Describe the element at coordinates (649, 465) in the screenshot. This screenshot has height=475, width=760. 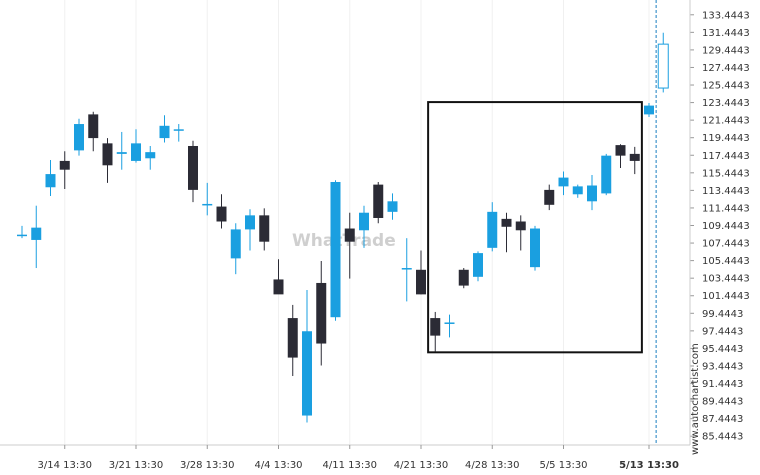
I see `x-tick-label: 5/13 13:30` at that location.